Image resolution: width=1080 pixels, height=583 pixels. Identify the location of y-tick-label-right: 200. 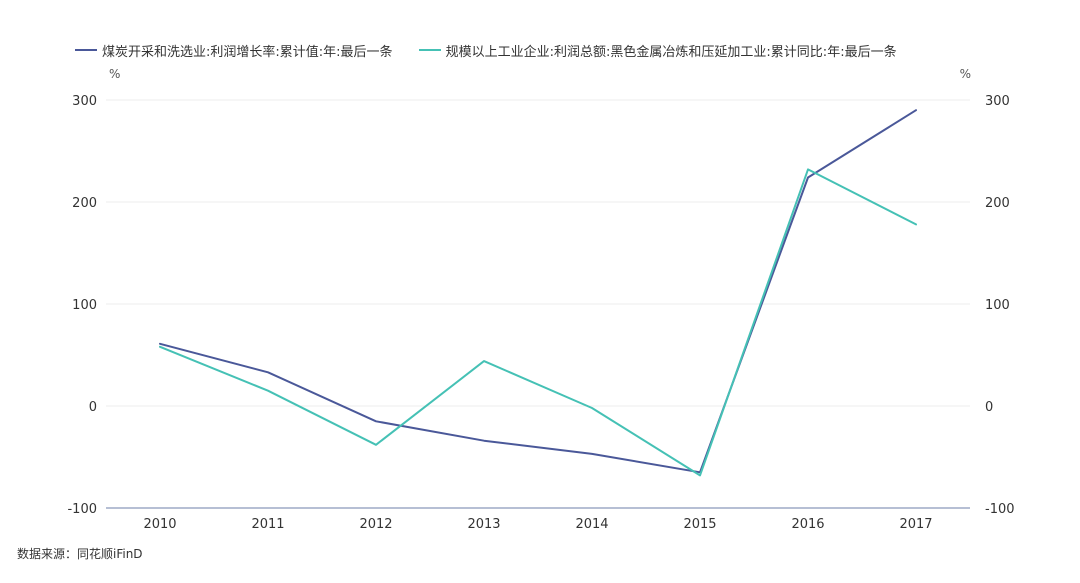
(997, 203).